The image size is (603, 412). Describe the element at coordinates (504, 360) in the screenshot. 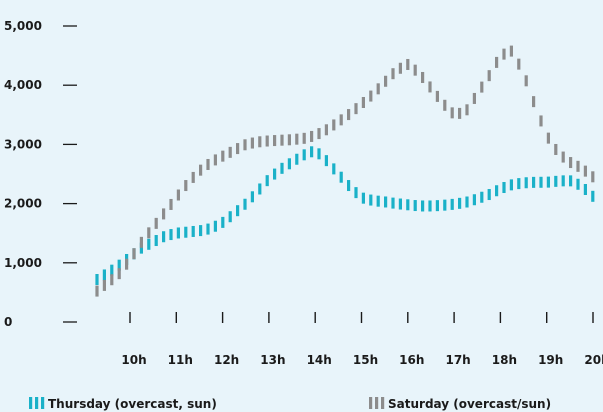

I see `x-tick-label: 18h` at that location.